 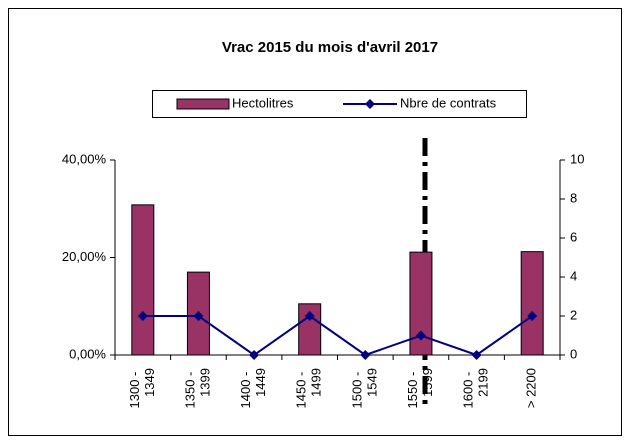 I want to click on x-tick-label: 1550 - 1599, so click(x=420, y=388).